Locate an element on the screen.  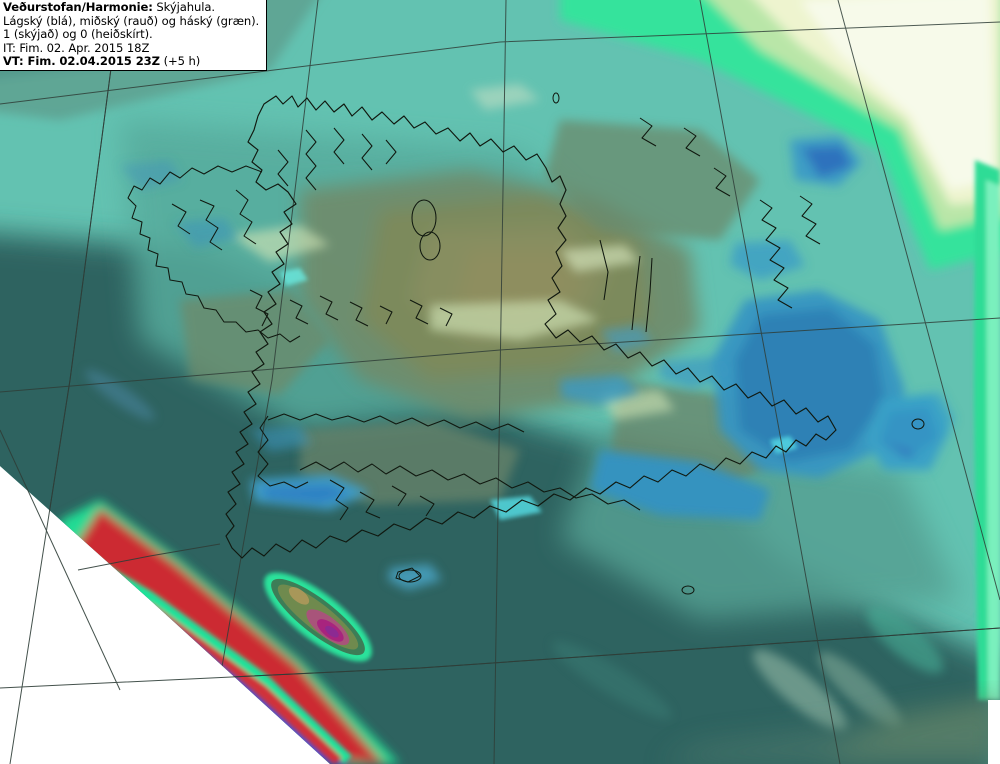
parameter-label: Skýjahula. is located at coordinates (185, 7).